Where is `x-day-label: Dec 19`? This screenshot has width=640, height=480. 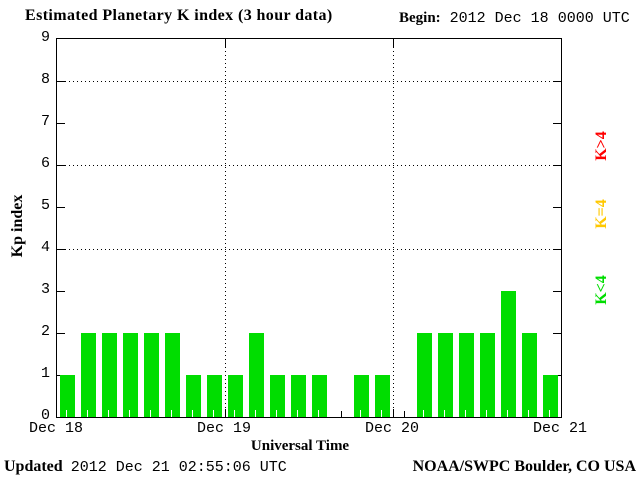
x-day-label: Dec 19 is located at coordinates (224, 428).